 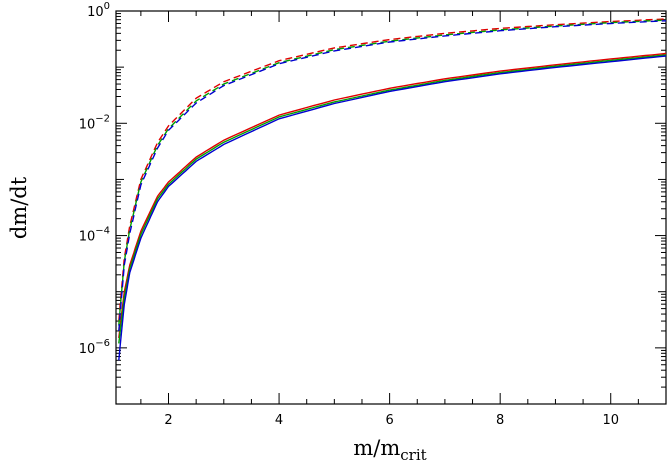 What do you see at coordinates (168, 420) in the screenshot?
I see `x-tick-label: 2` at bounding box center [168, 420].